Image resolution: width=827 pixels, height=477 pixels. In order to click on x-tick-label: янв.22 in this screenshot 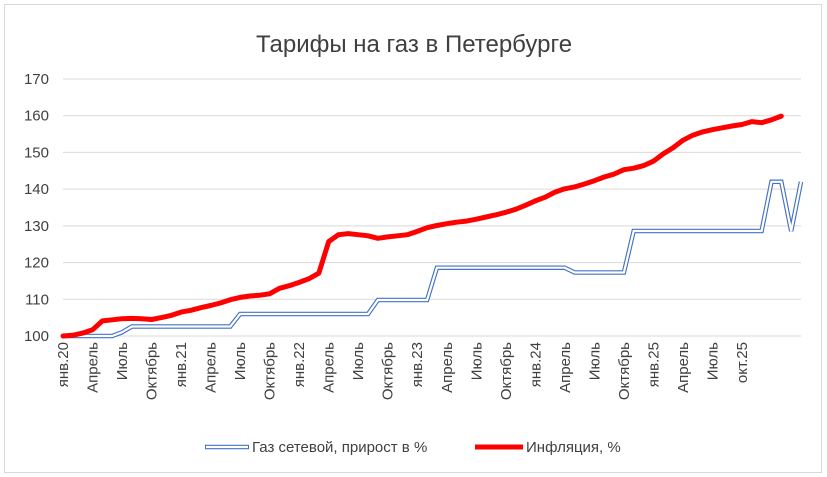, I will do `click(299, 364)`.